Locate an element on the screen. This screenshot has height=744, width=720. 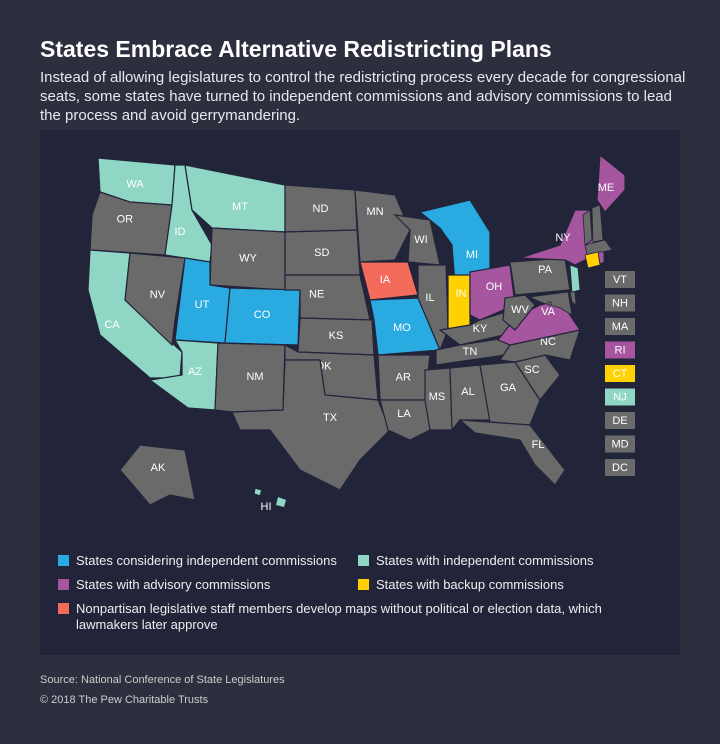
small-state-label: MA is located at coordinates (620, 327).